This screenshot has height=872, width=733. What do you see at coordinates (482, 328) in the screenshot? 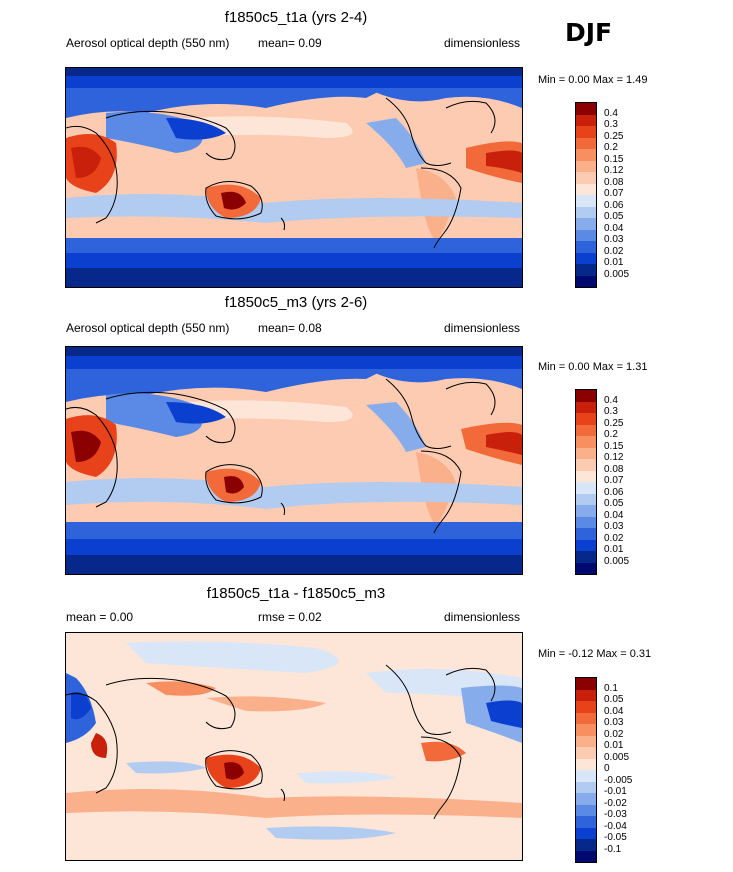
I see `panel-2-units-label: dimensionless` at bounding box center [482, 328].